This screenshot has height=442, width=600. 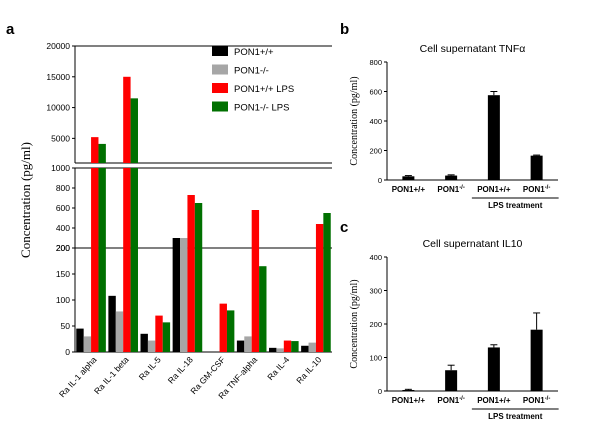 What do you see at coordinates (63, 274) in the screenshot?
I see `a-ytick-label: 150` at bounding box center [63, 274].